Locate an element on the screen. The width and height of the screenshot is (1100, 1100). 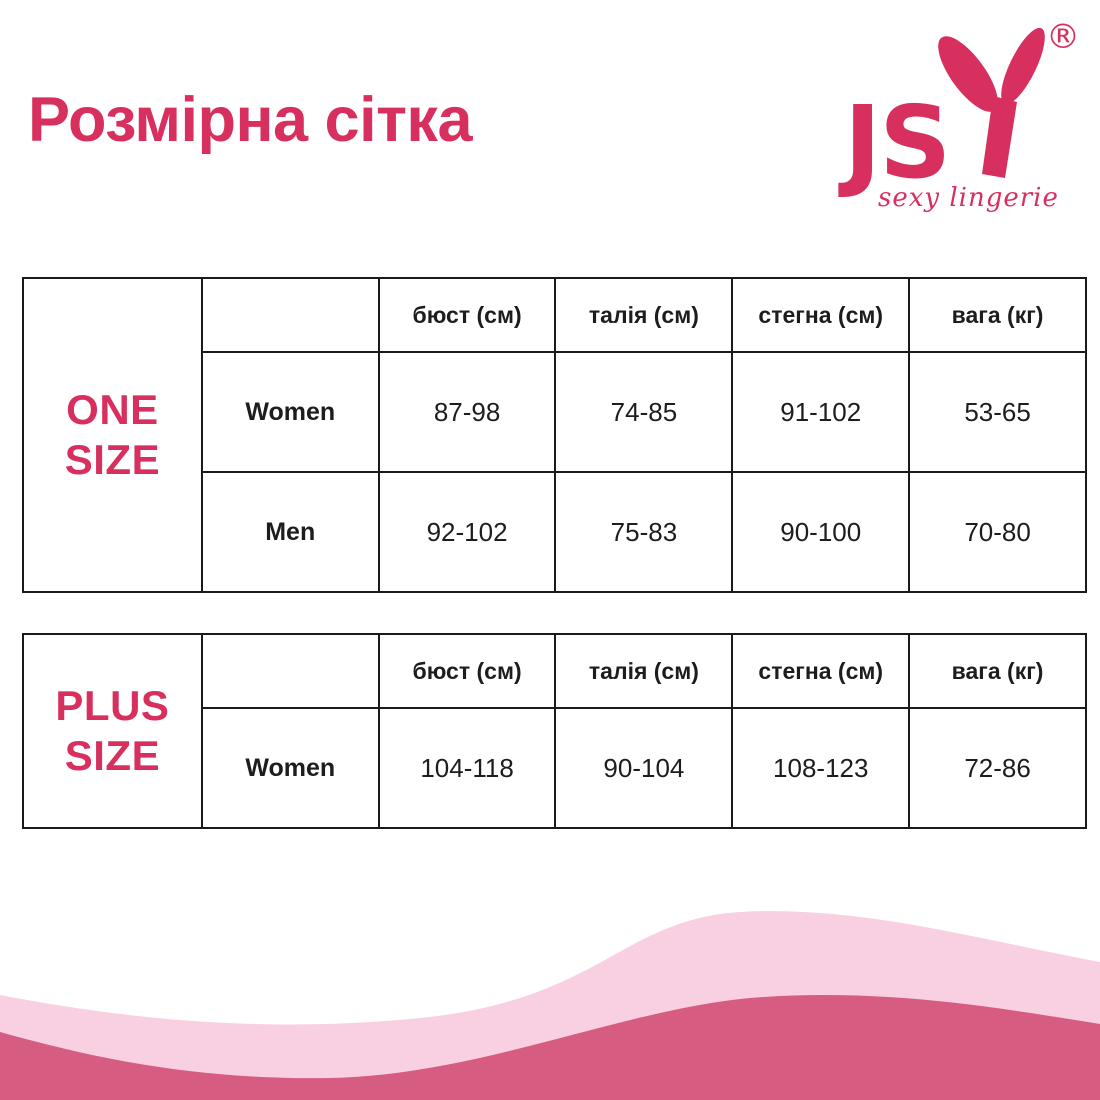
value-cell: 90-100 is located at coordinates (820, 531).